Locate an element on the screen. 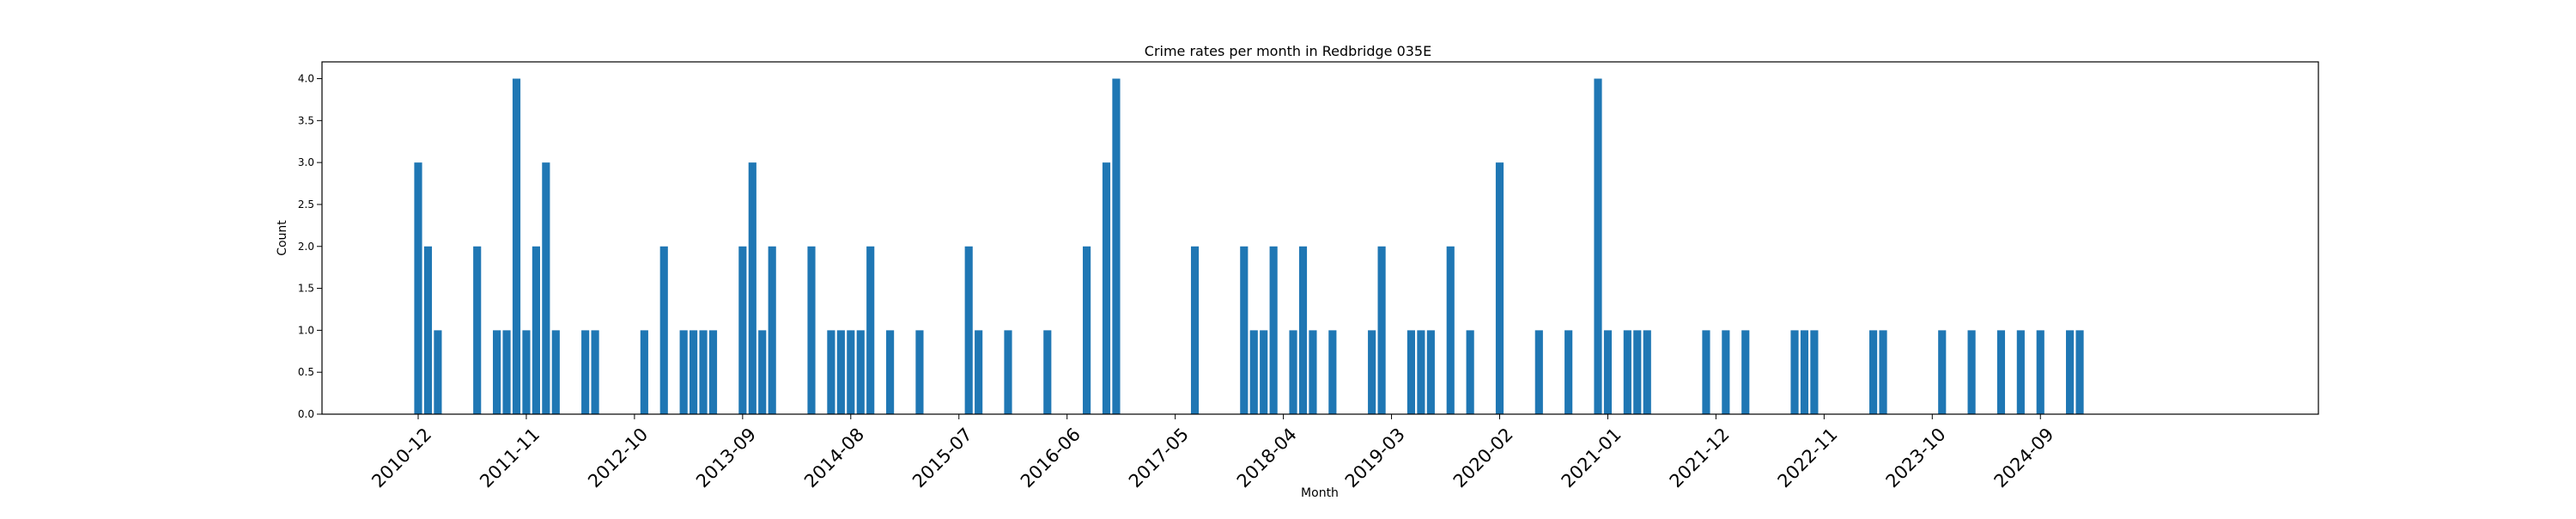 The width and height of the screenshot is (2576, 519). x-axis-label: Month is located at coordinates (1320, 493).